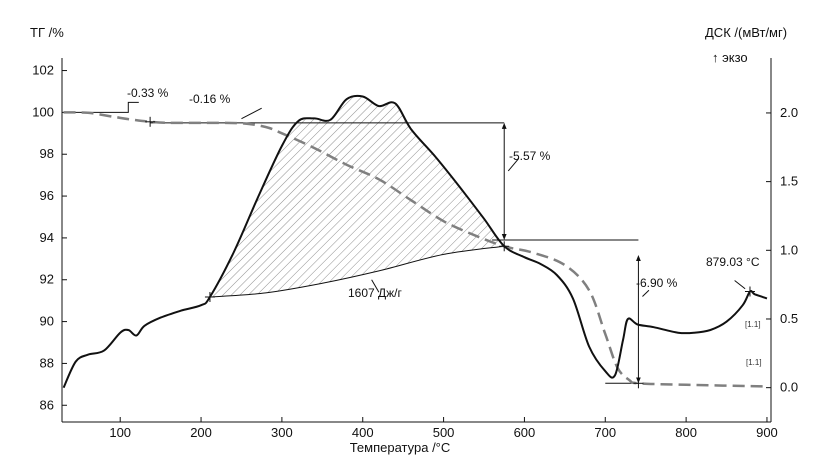  I want to click on exo-direction-note: ↑ экзо, so click(730, 57).